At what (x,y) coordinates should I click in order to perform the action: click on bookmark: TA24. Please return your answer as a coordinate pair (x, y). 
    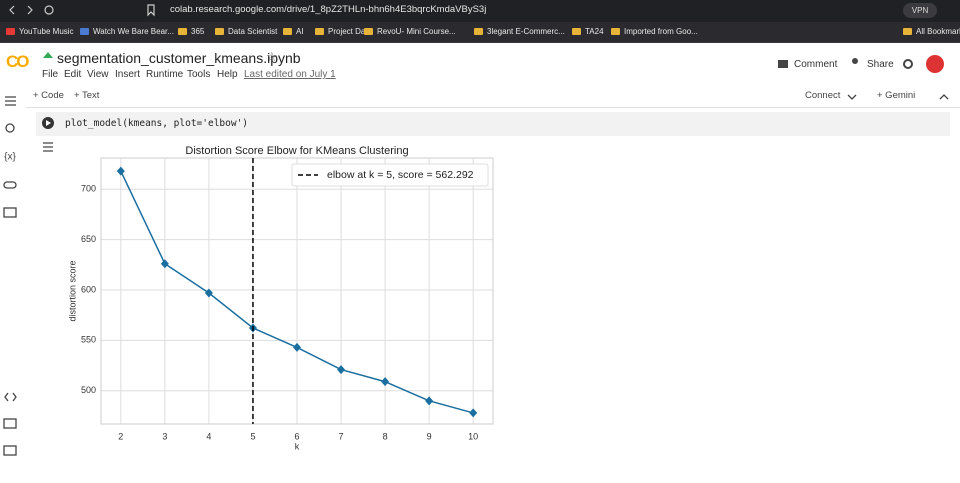
    Looking at the image, I should click on (588, 31).